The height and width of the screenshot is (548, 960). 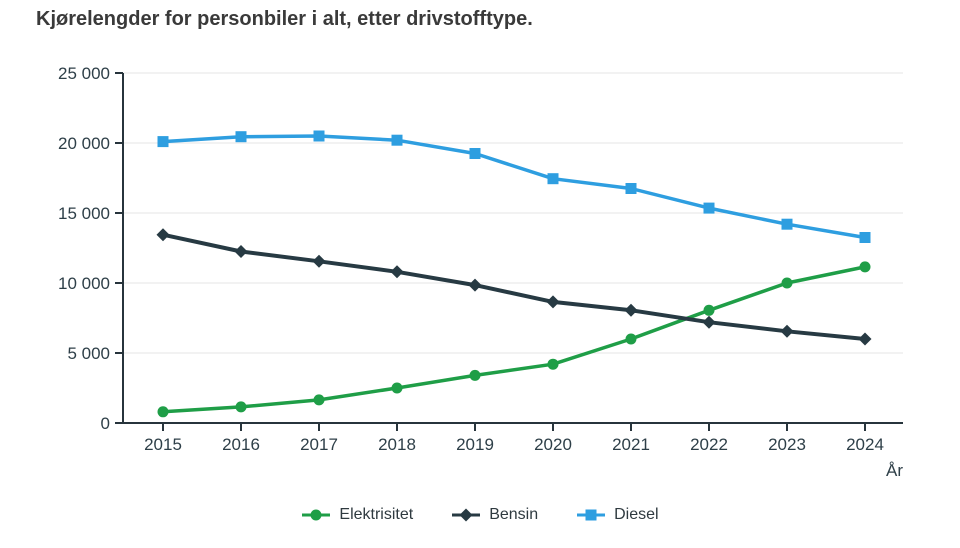 I want to click on series-line-diesel, so click(x=514, y=187).